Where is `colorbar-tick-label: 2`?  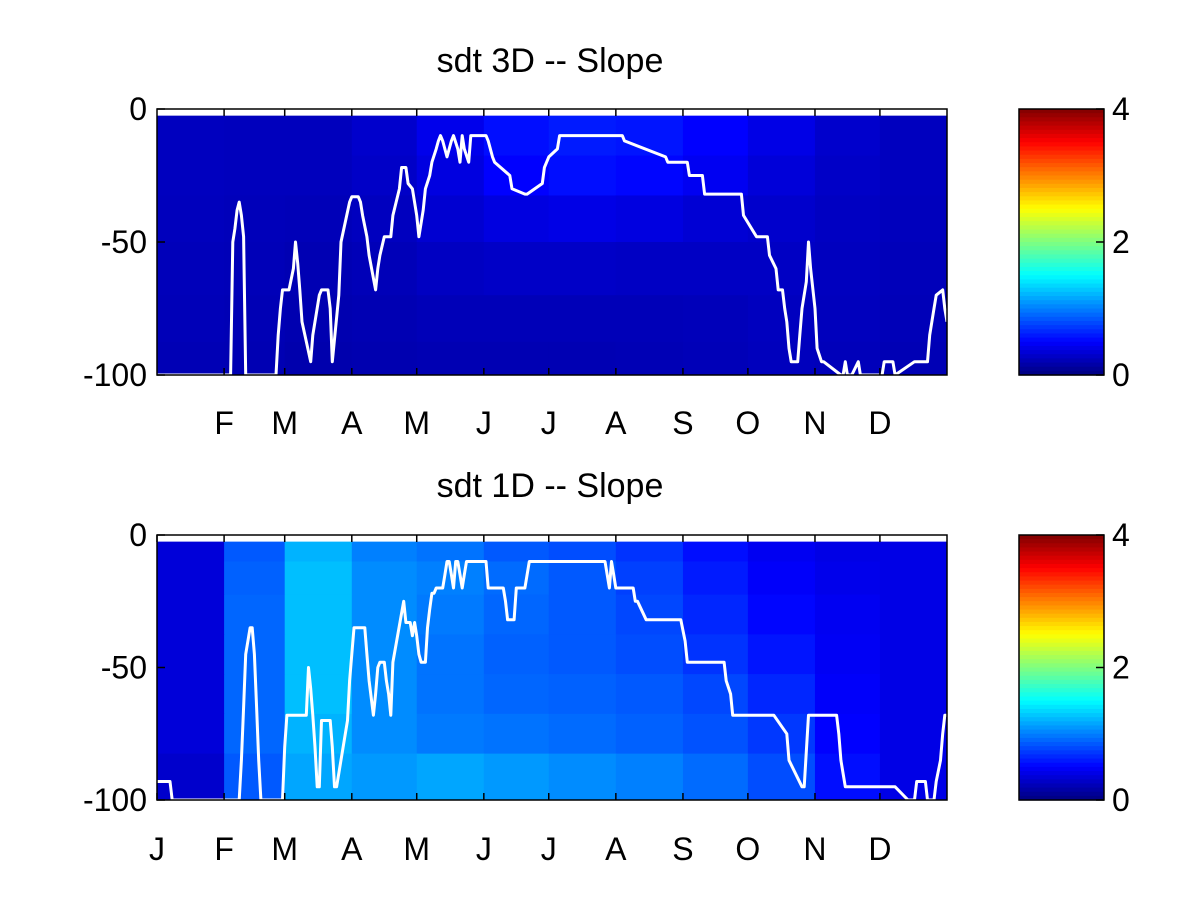
colorbar-tick-label: 2 is located at coordinates (1121, 668).